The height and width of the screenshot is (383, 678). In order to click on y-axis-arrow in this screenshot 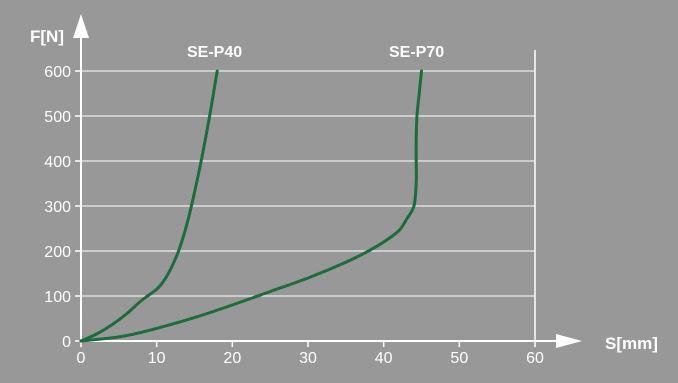, I will do `click(81, 26)`.